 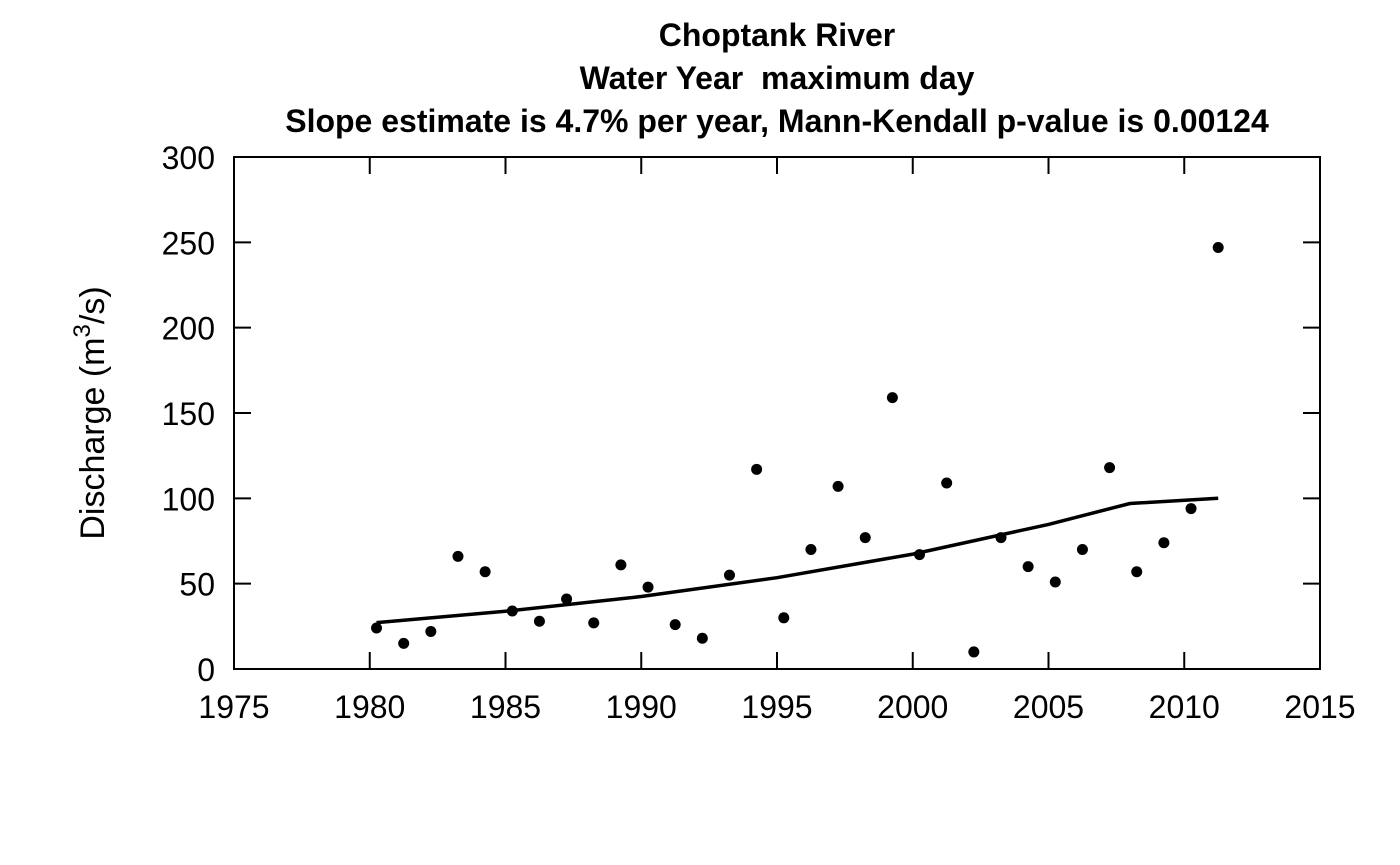 What do you see at coordinates (188, 414) in the screenshot?
I see `y-tick-label: 150` at bounding box center [188, 414].